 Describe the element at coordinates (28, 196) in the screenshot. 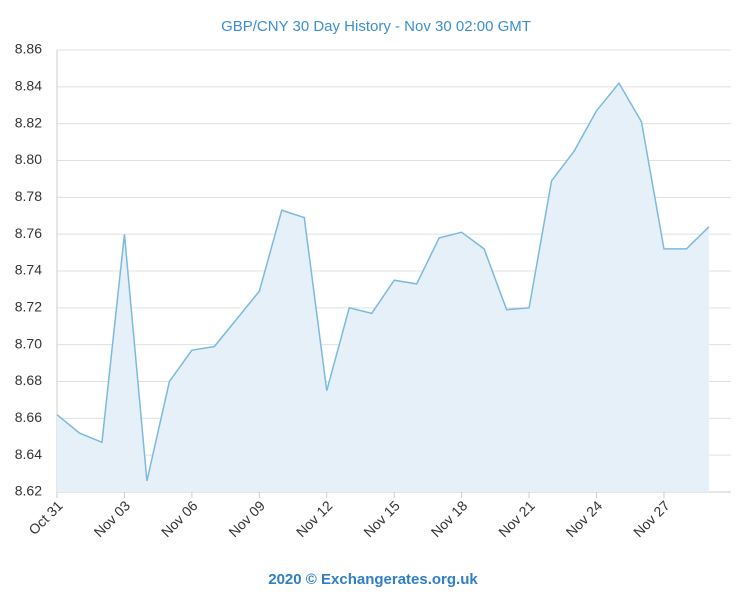

I see `y-tick-label: 8.78` at that location.